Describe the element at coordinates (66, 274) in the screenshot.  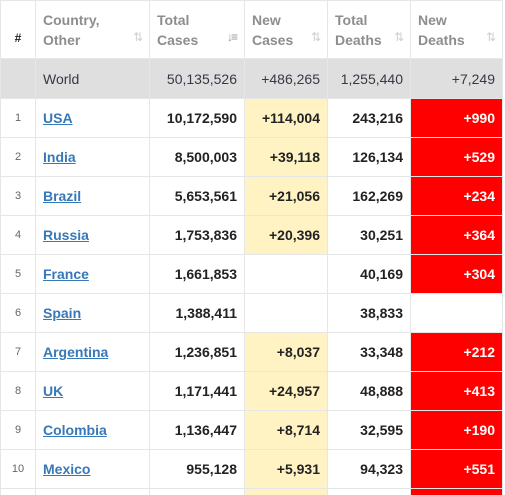
I see `country-link: France` at that location.